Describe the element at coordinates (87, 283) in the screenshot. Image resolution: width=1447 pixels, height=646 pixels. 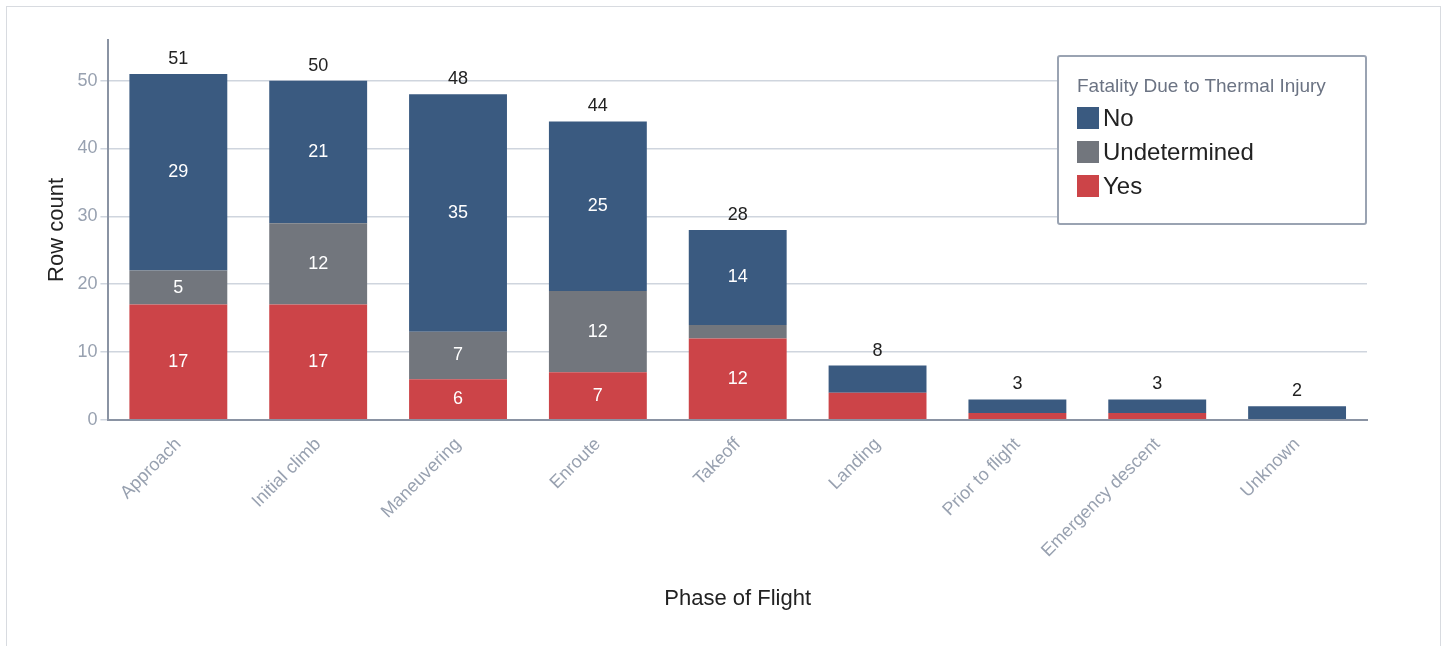
I see `y-tick-label: 20` at that location.